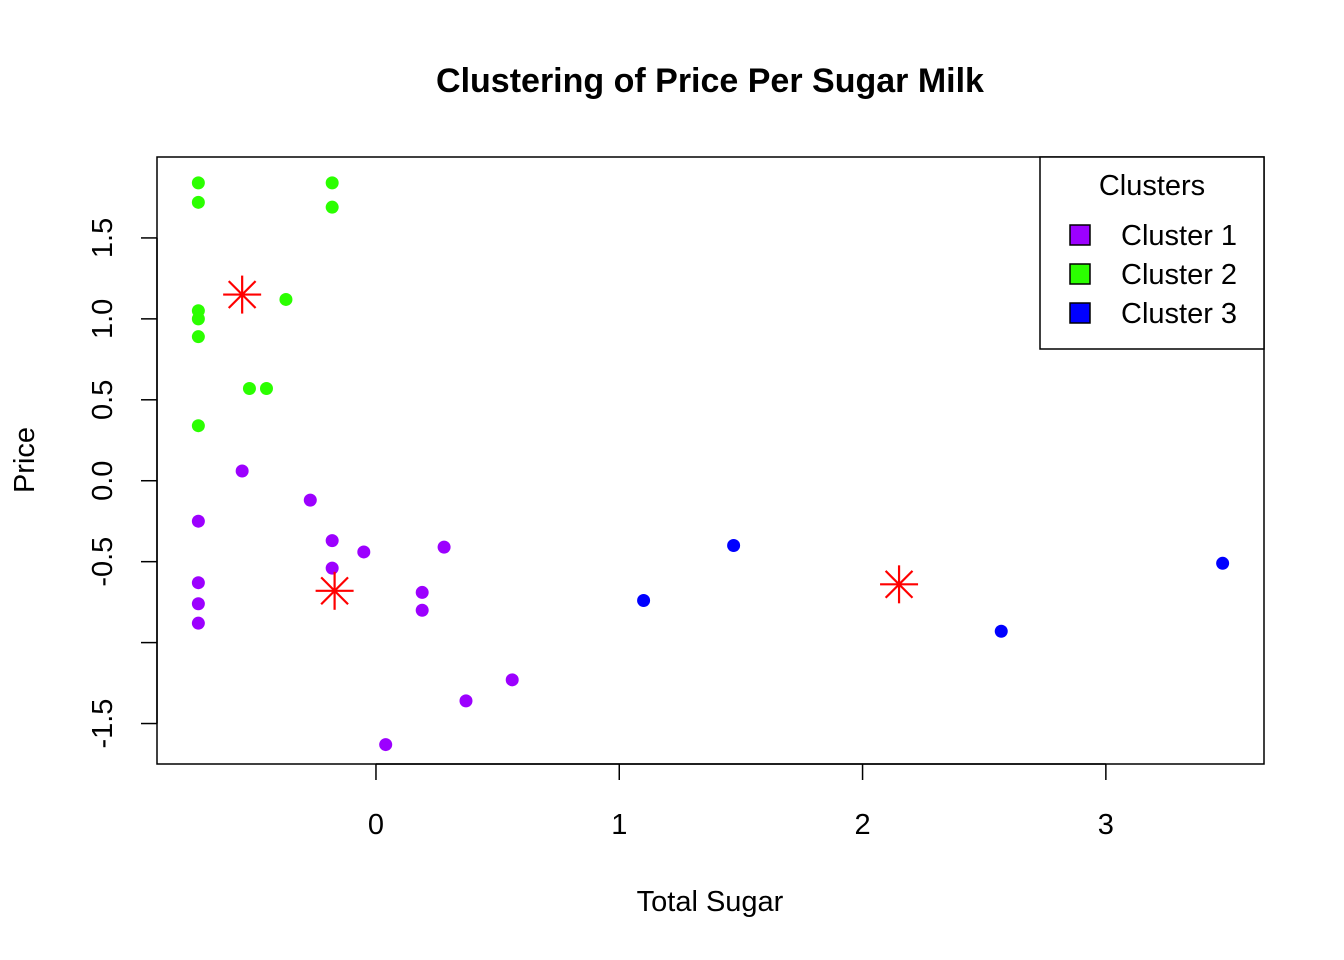 The image size is (1344, 960). What do you see at coordinates (619, 825) in the screenshot?
I see `x-tick-label: 1` at bounding box center [619, 825].